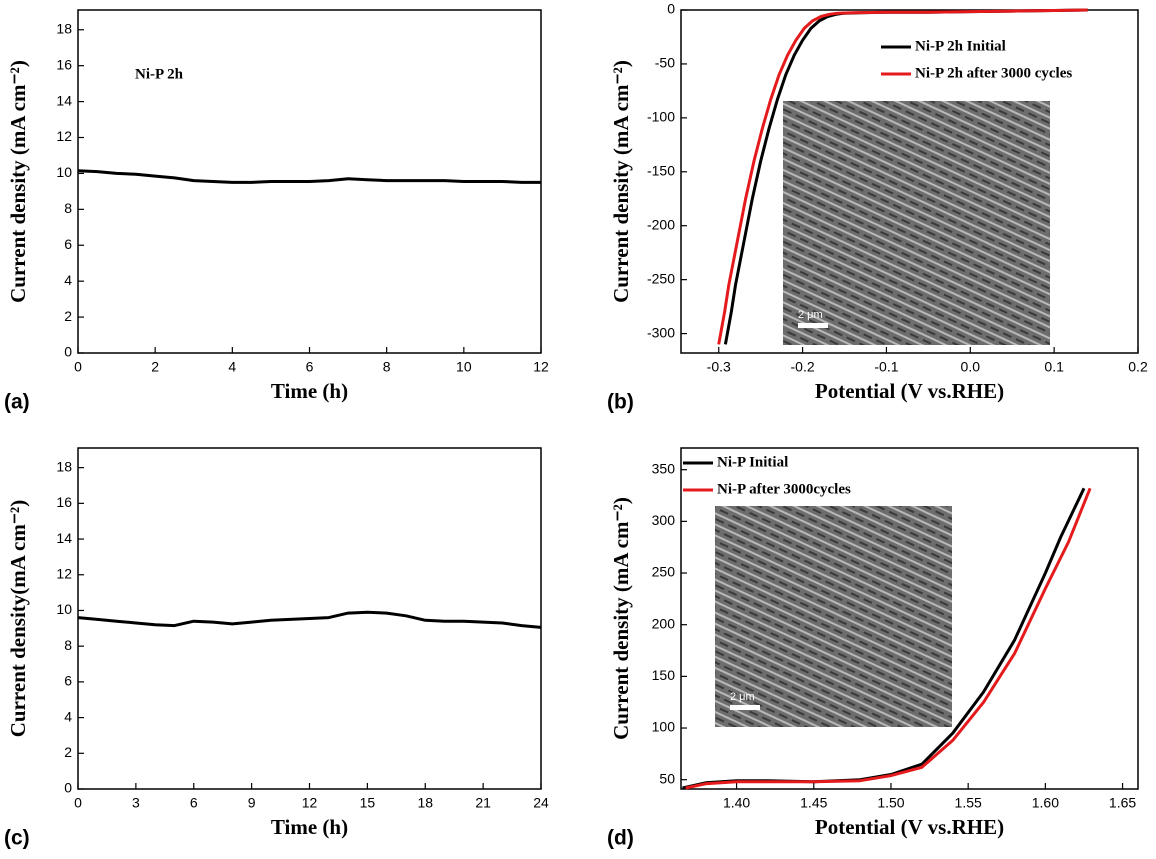  What do you see at coordinates (784, 489) in the screenshot?
I see `legend-label: Ni-P after 3000cycles` at bounding box center [784, 489].